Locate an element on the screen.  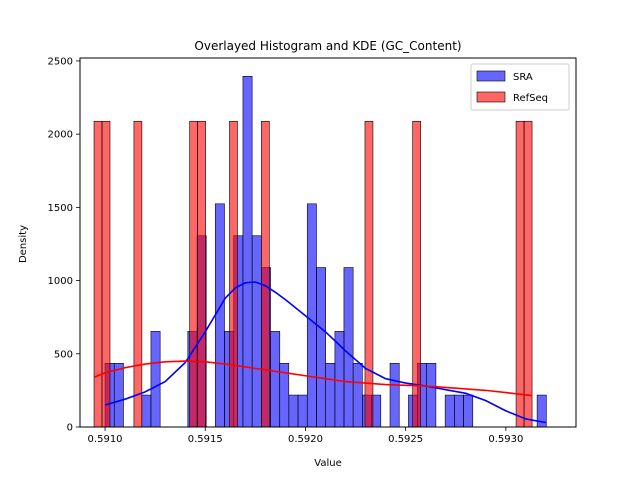
x-tick-label-1: 0.5915 is located at coordinates (205, 439).